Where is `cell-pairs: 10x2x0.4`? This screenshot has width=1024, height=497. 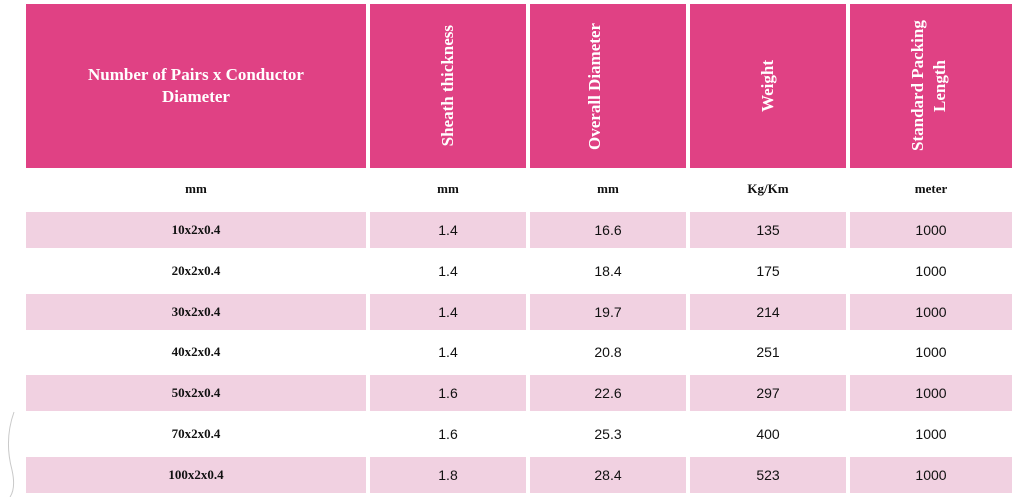 cell-pairs: 10x2x0.4 is located at coordinates (196, 229).